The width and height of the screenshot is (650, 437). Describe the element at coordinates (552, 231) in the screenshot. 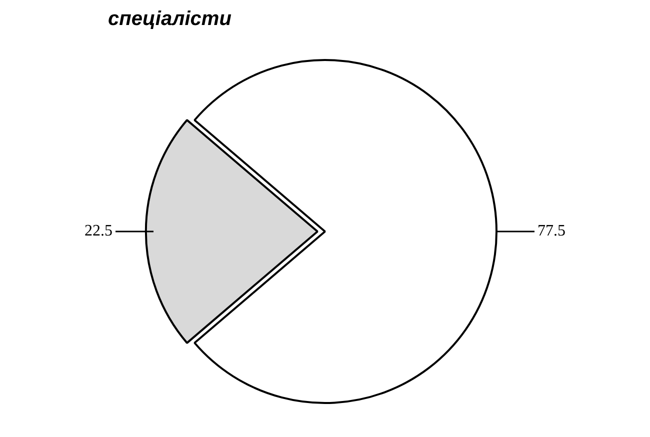

I see `data-label: 77.5` at that location.